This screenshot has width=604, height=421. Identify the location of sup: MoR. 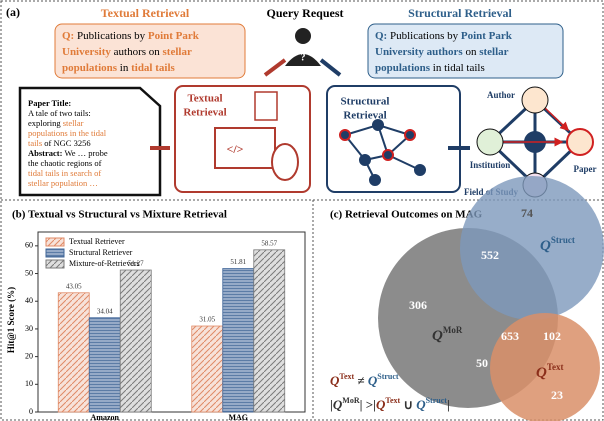
(453, 330).